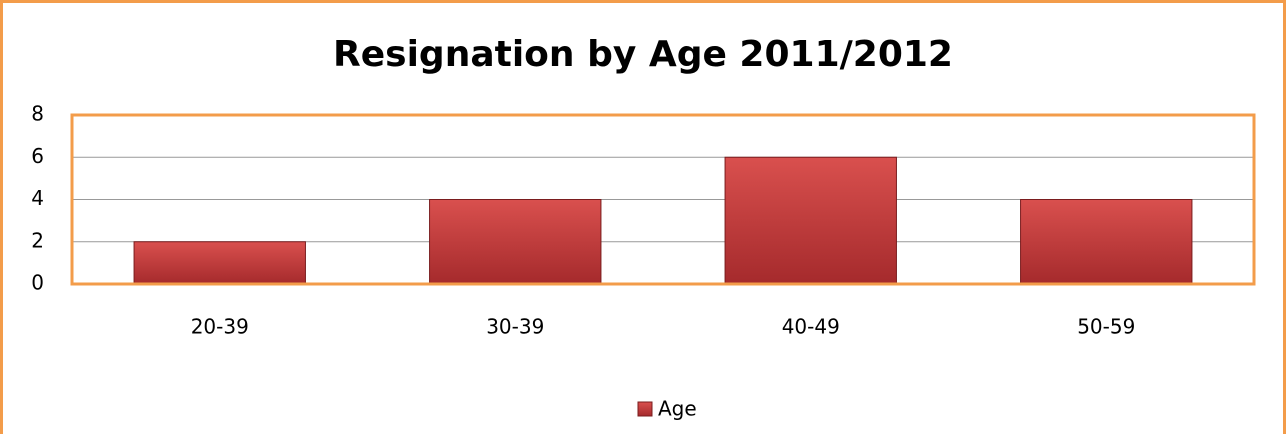 The height and width of the screenshot is (434, 1286). I want to click on chart-title: Resignation by Age 2011/2012, so click(643, 54).